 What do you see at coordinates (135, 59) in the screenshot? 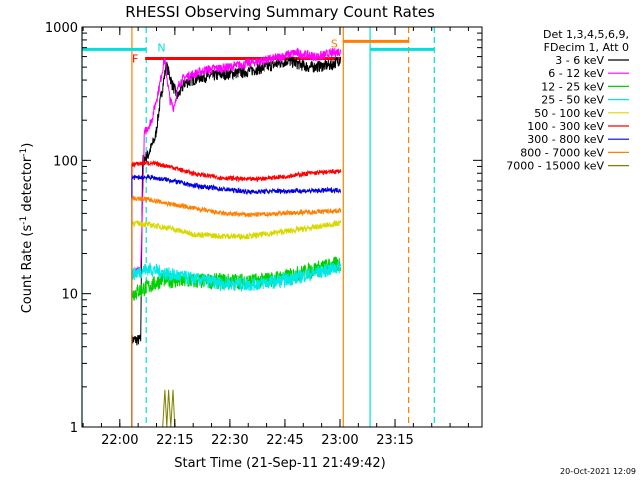
I see `annotation-f: F` at bounding box center [135, 59].